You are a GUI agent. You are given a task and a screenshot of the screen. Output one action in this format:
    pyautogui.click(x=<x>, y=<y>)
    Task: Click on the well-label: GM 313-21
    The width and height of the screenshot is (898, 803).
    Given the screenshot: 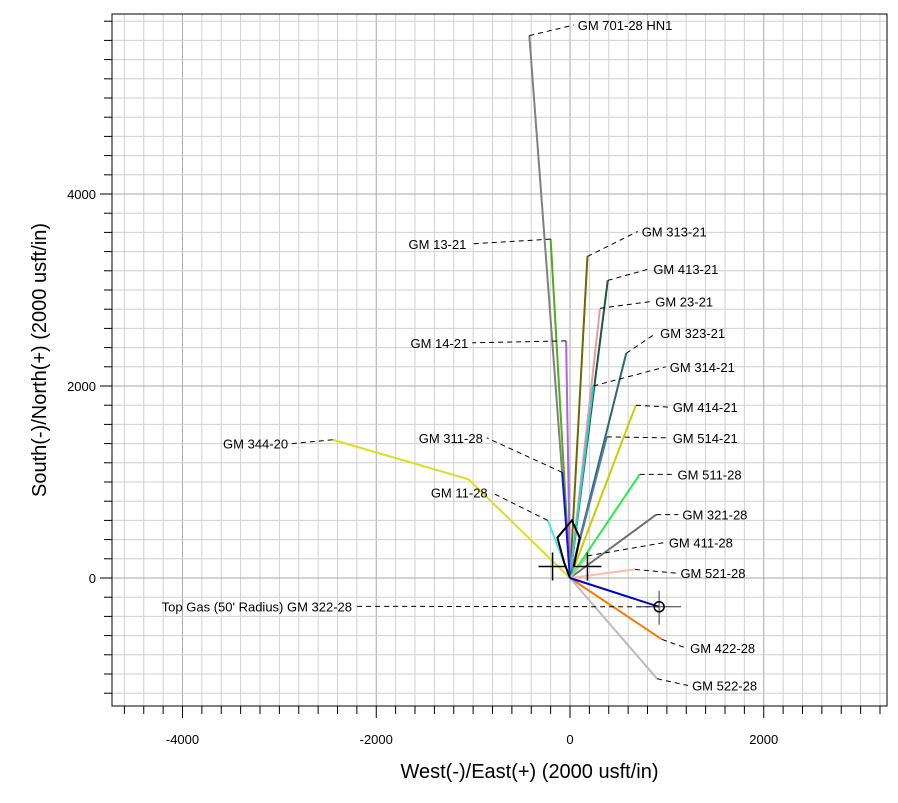 What is the action you would take?
    pyautogui.click(x=674, y=231)
    